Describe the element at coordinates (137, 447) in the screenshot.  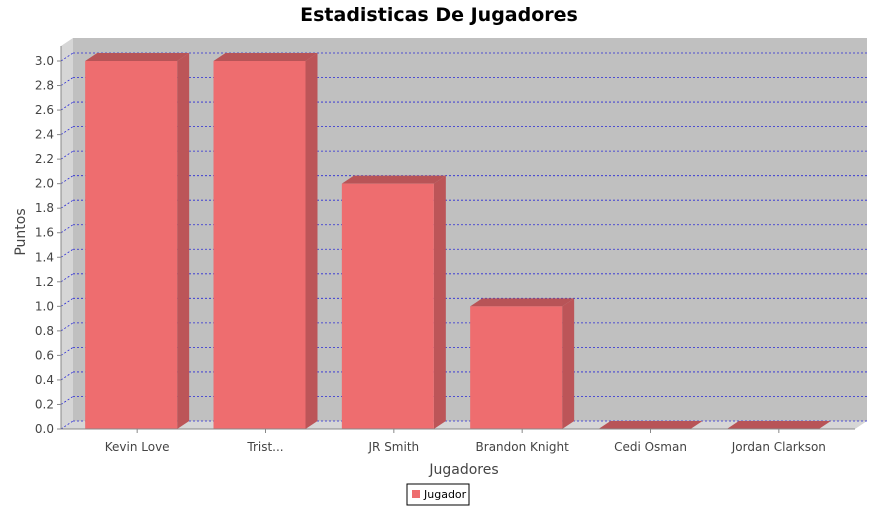
I see `x-tick-label: Kevin Love` at that location.